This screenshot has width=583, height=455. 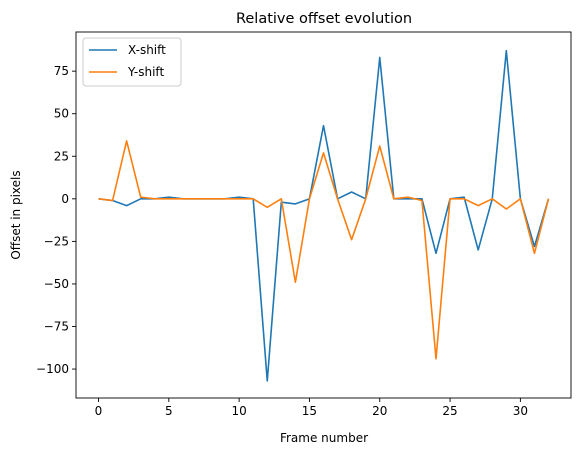 What do you see at coordinates (16, 214) in the screenshot?
I see `y-axis-label: Offset in pixels` at bounding box center [16, 214].